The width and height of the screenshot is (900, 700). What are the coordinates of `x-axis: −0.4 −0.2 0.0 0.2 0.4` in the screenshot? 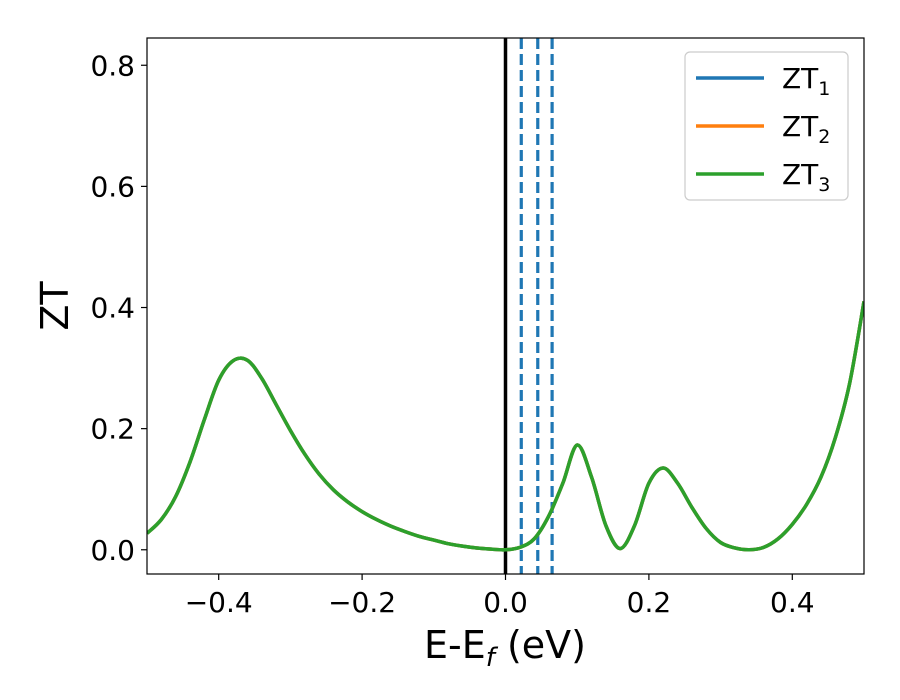 It's located at (500, 596).